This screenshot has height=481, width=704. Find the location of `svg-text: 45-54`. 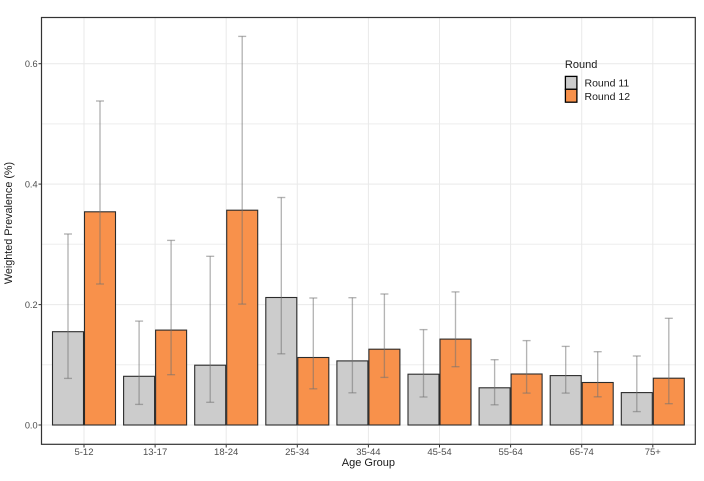

svg-text: 45-54 is located at coordinates (439, 452).